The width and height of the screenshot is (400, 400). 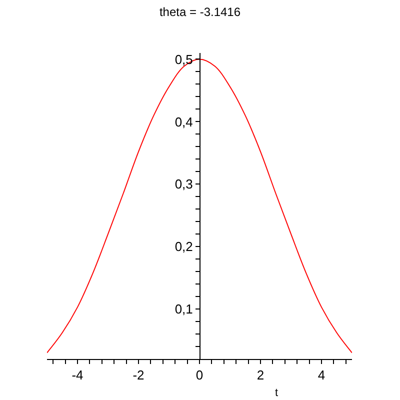 What do you see at coordinates (183, 122) in the screenshot?
I see `y-tick-label: 0,4` at bounding box center [183, 122].